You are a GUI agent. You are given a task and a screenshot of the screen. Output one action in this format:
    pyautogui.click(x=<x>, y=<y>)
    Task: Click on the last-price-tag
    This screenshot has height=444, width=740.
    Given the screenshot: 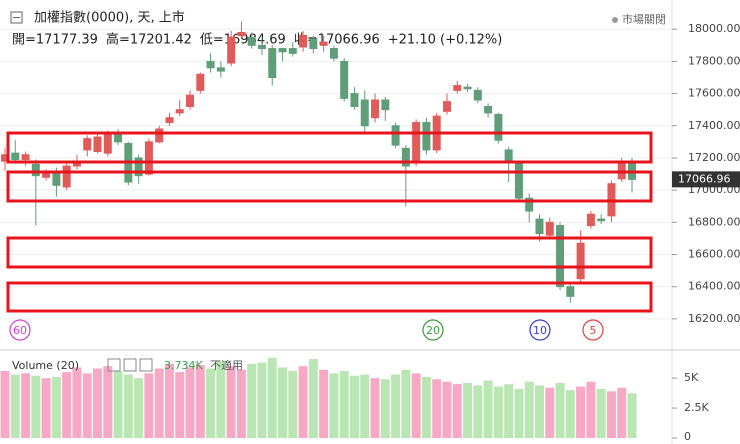 What is the action you would take?
    pyautogui.click(x=706, y=179)
    